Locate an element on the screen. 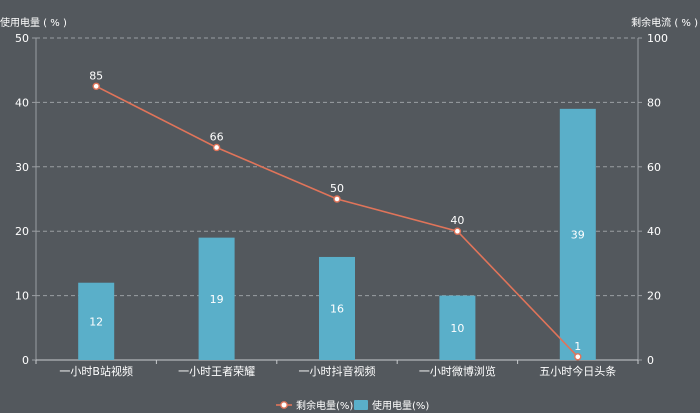  left-axis-tick-label: 20 is located at coordinates (22, 231).